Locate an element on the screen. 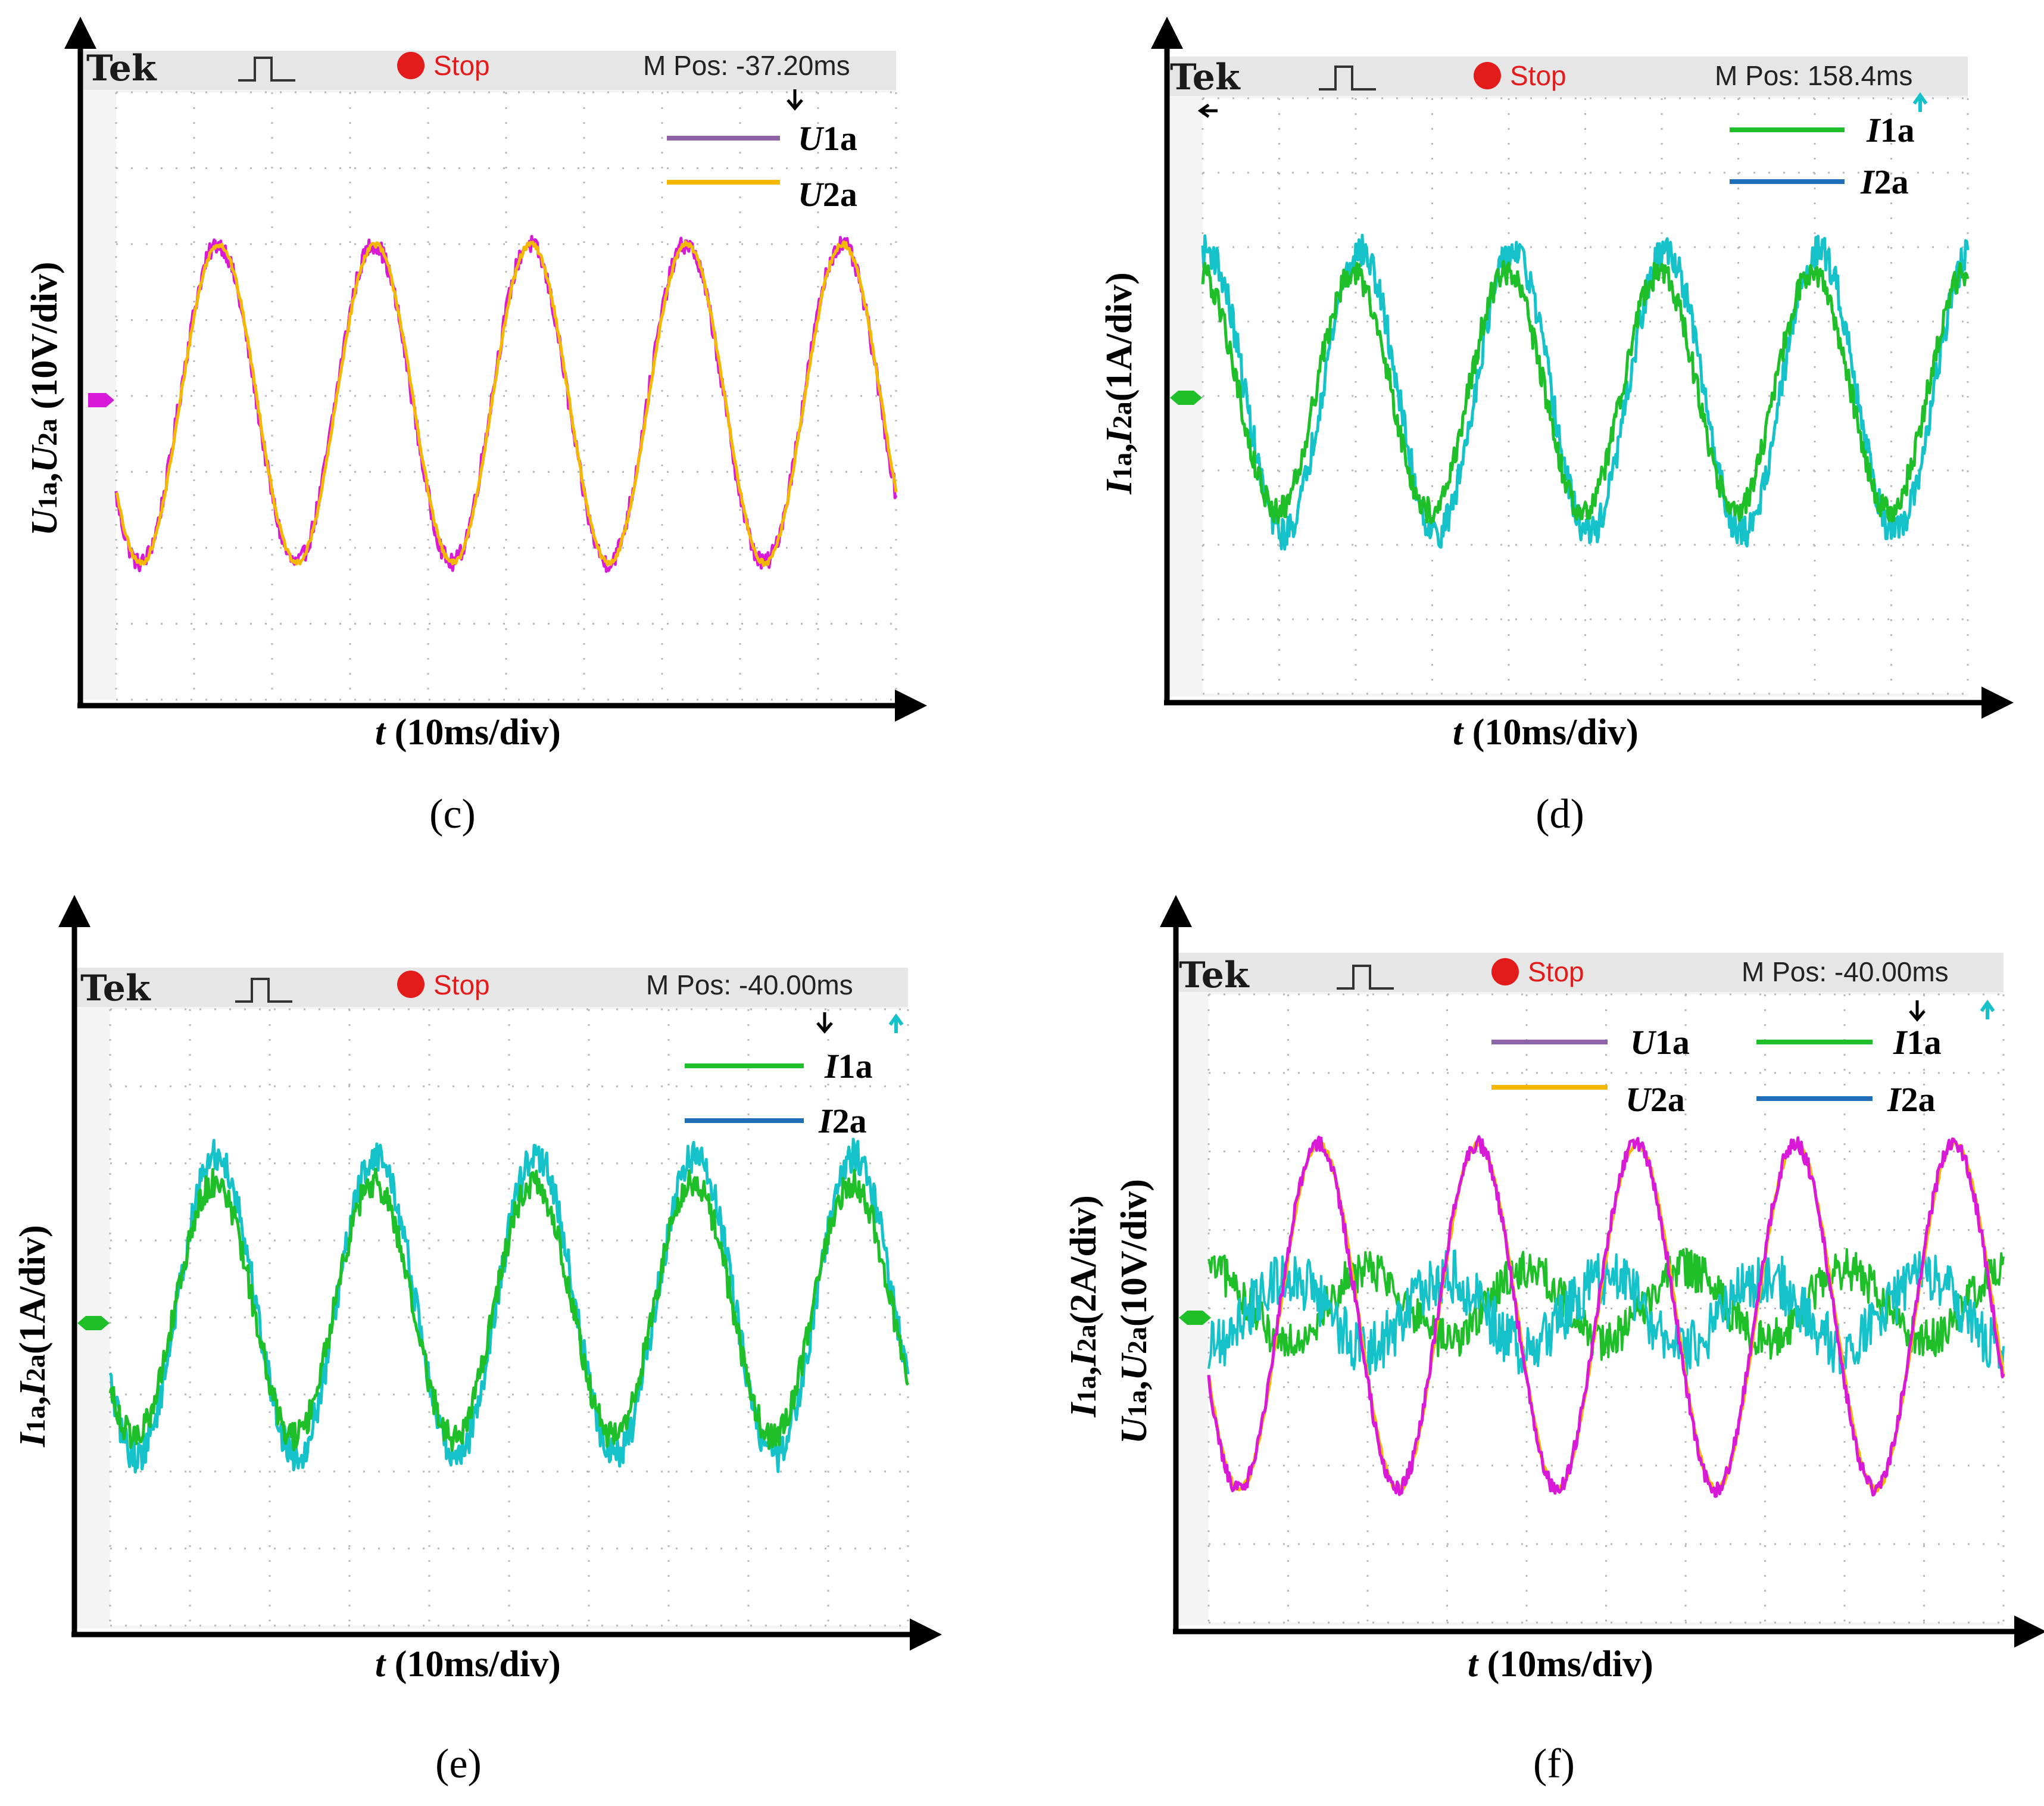 The height and width of the screenshot is (1806, 2044). scope-mpos: M Pos: -37.20ms is located at coordinates (746, 65).